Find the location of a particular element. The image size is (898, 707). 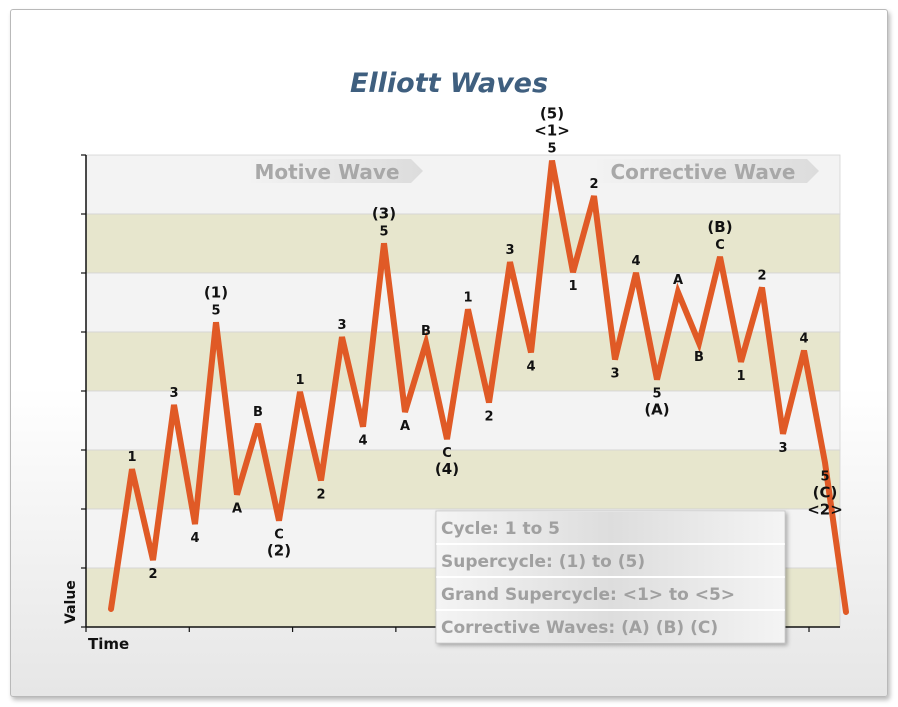

legend-item: Grand Supercycle: <1> to <5> is located at coordinates (588, 595).